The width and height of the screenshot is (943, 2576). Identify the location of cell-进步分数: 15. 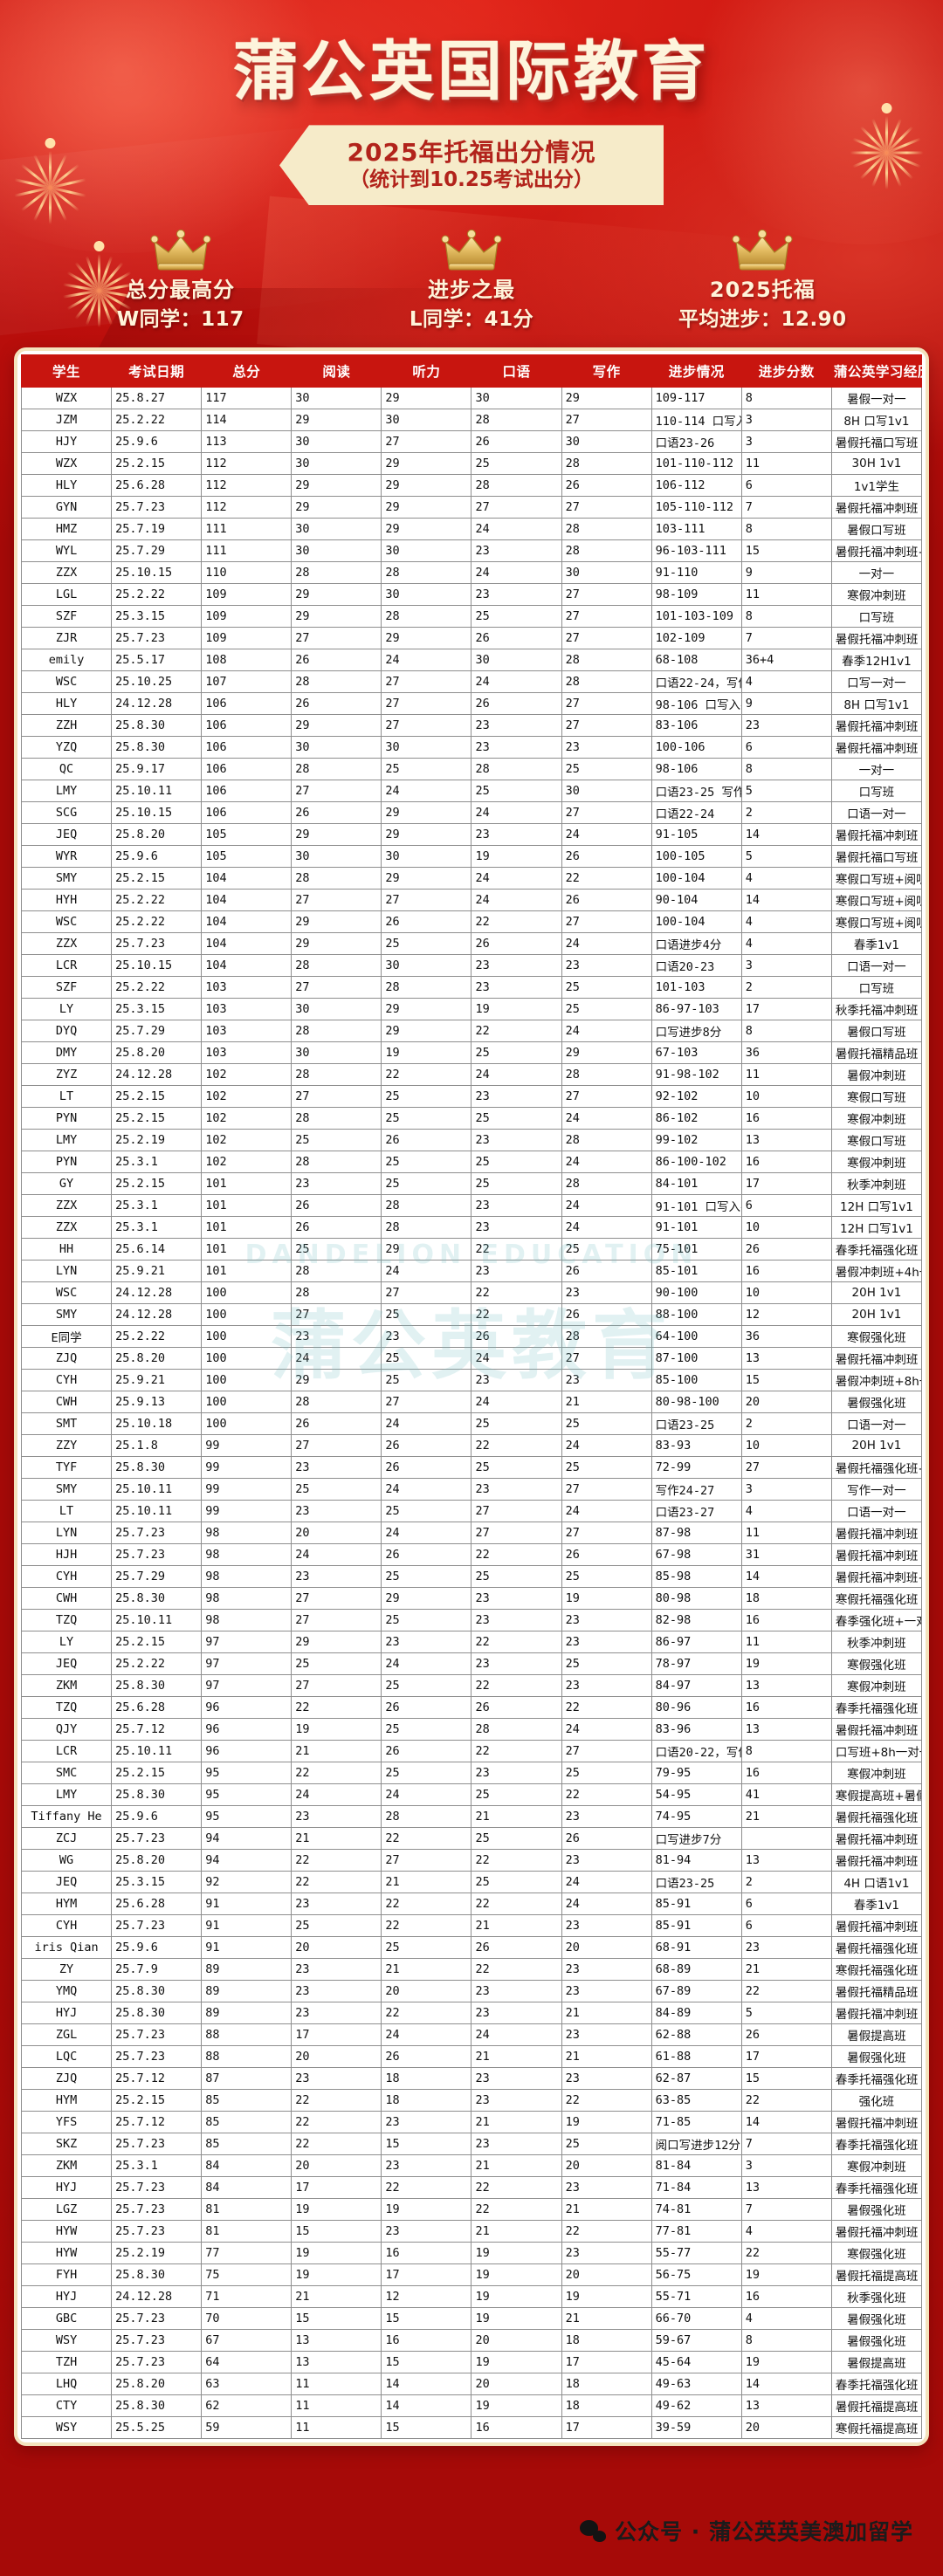
(786, 1379).